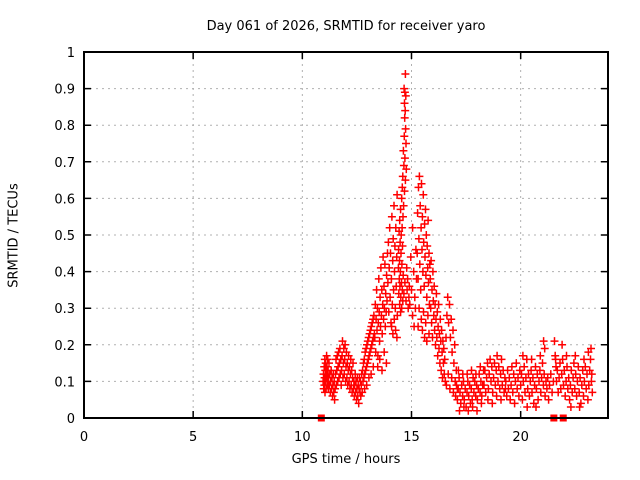 The image size is (640, 480). Describe the element at coordinates (71, 419) in the screenshot. I see `y-tick-label: 0` at that location.